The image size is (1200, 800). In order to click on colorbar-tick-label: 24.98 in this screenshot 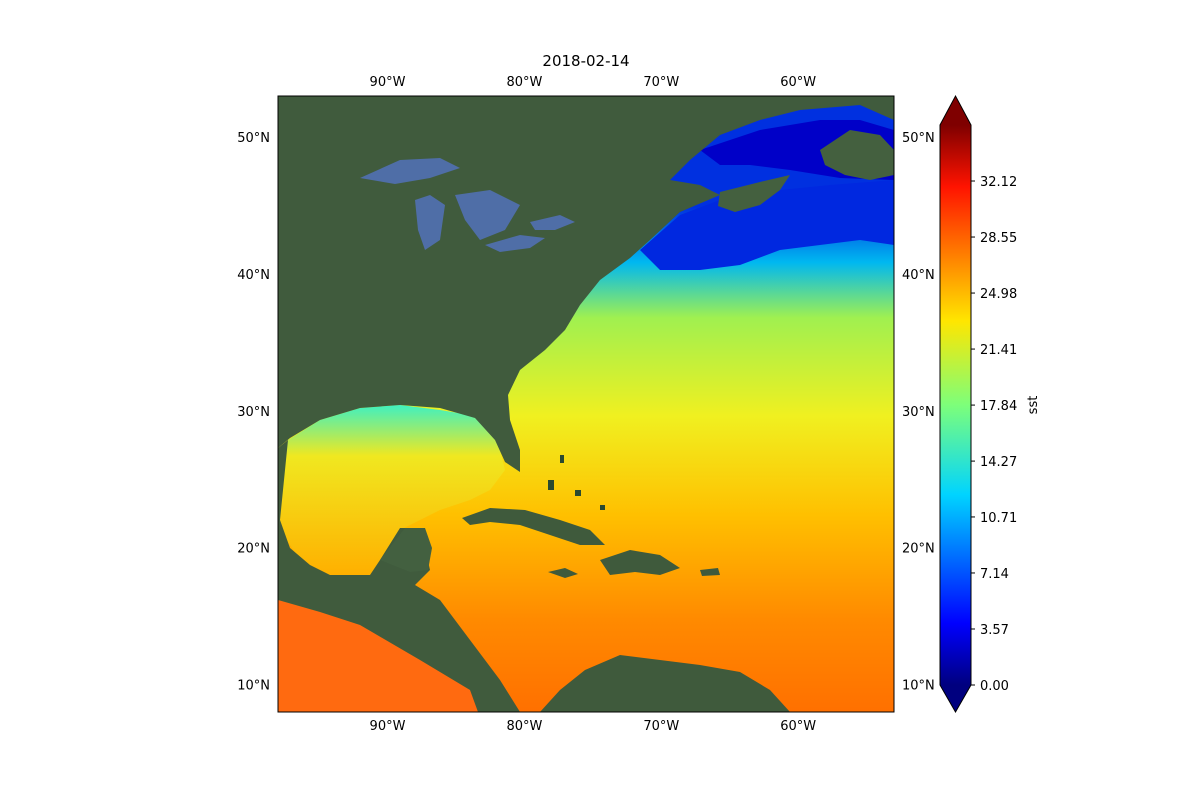, I will do `click(998, 294)`.